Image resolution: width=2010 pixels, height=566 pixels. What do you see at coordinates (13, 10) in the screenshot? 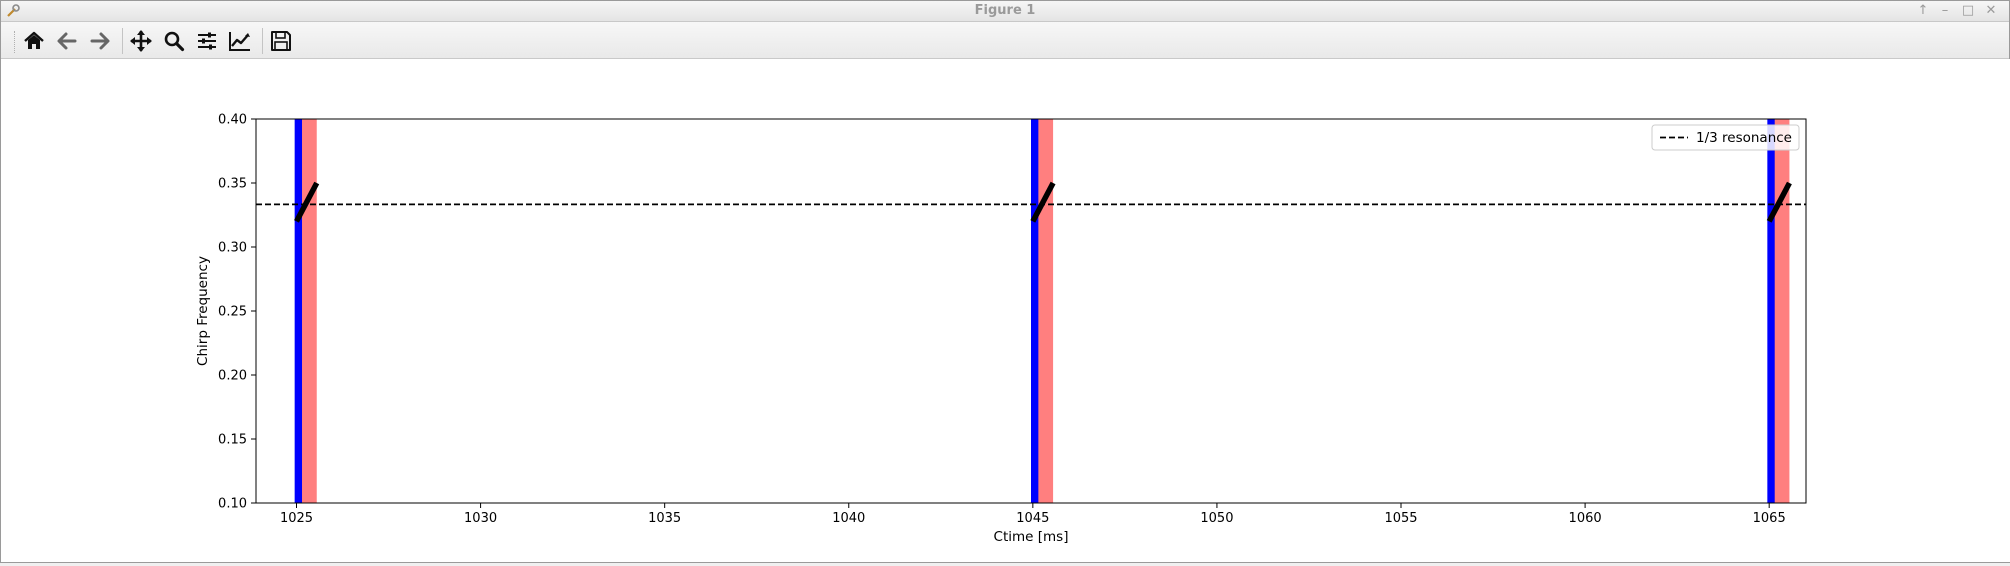
I see `app-icon` at bounding box center [13, 10].